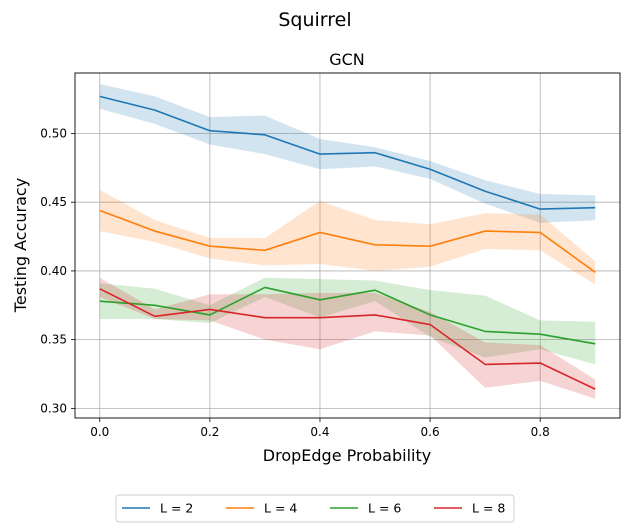 The image size is (630, 531). What do you see at coordinates (20, 245) in the screenshot?
I see `y-axis-label: Testing Accuracy` at bounding box center [20, 245].